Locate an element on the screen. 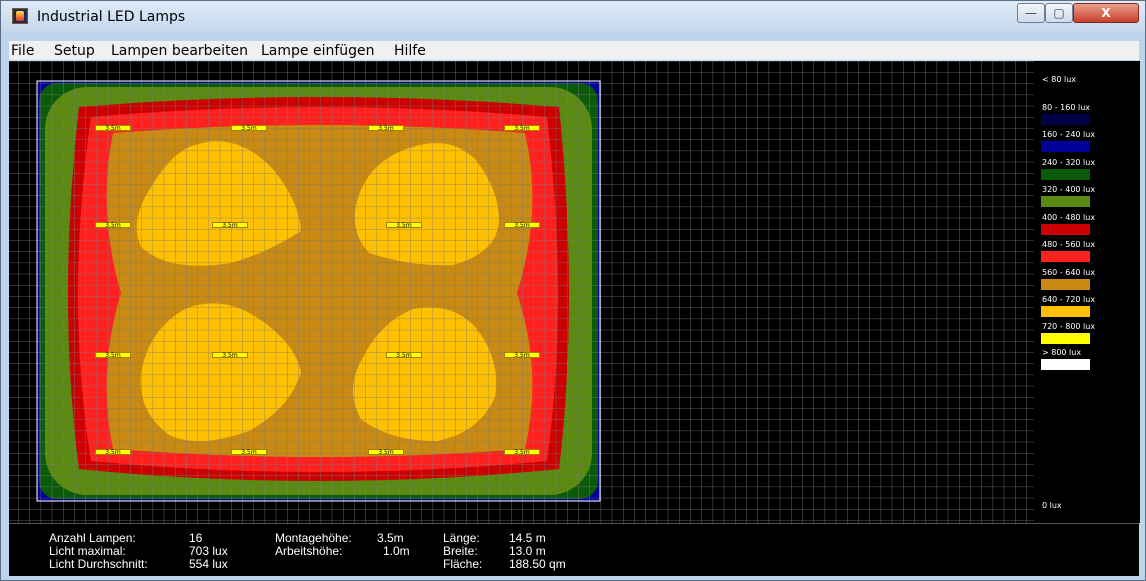  legend-label: 480 - 560 lux is located at coordinates (1069, 244).